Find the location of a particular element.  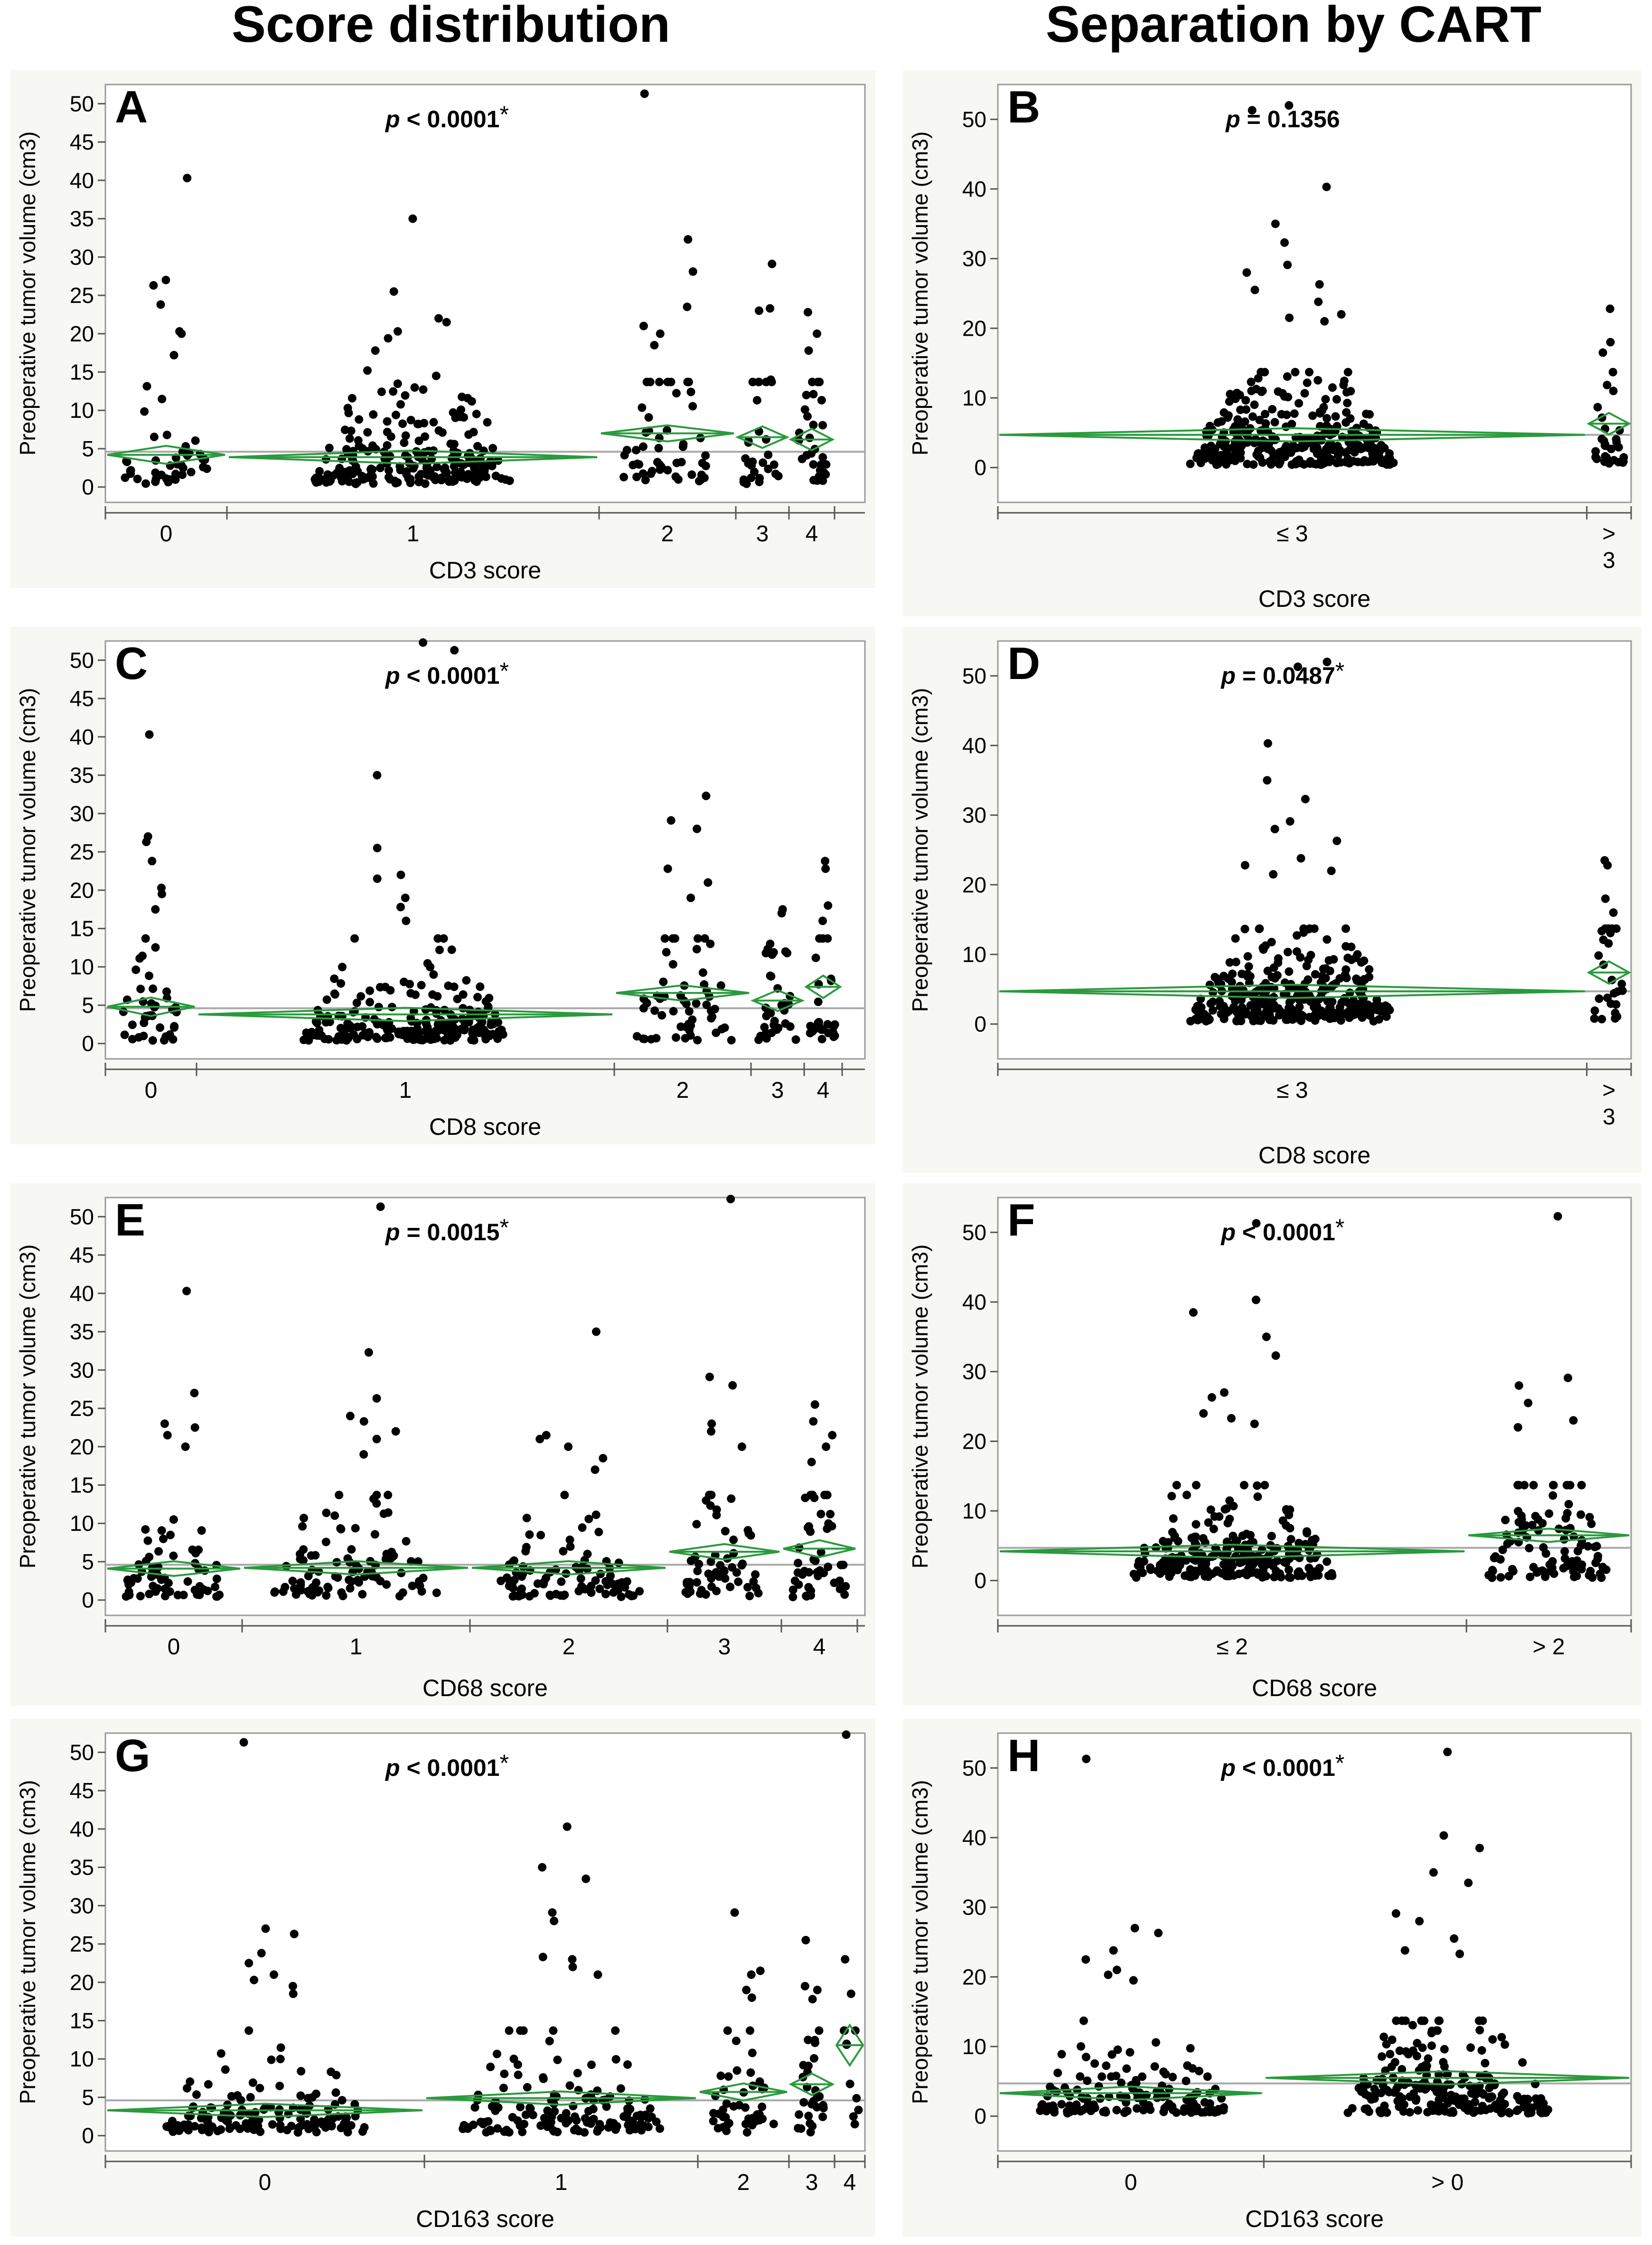

x-tick-label: 3 is located at coordinates (777, 1090).